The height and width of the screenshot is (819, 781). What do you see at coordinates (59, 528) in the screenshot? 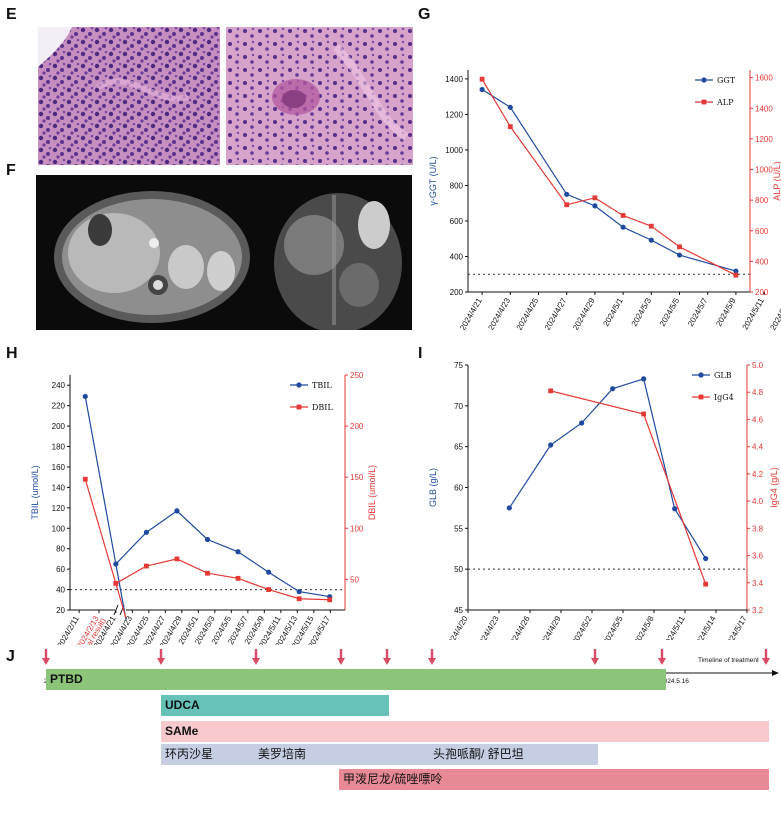
I see `y-tick-label: 100` at bounding box center [59, 528].